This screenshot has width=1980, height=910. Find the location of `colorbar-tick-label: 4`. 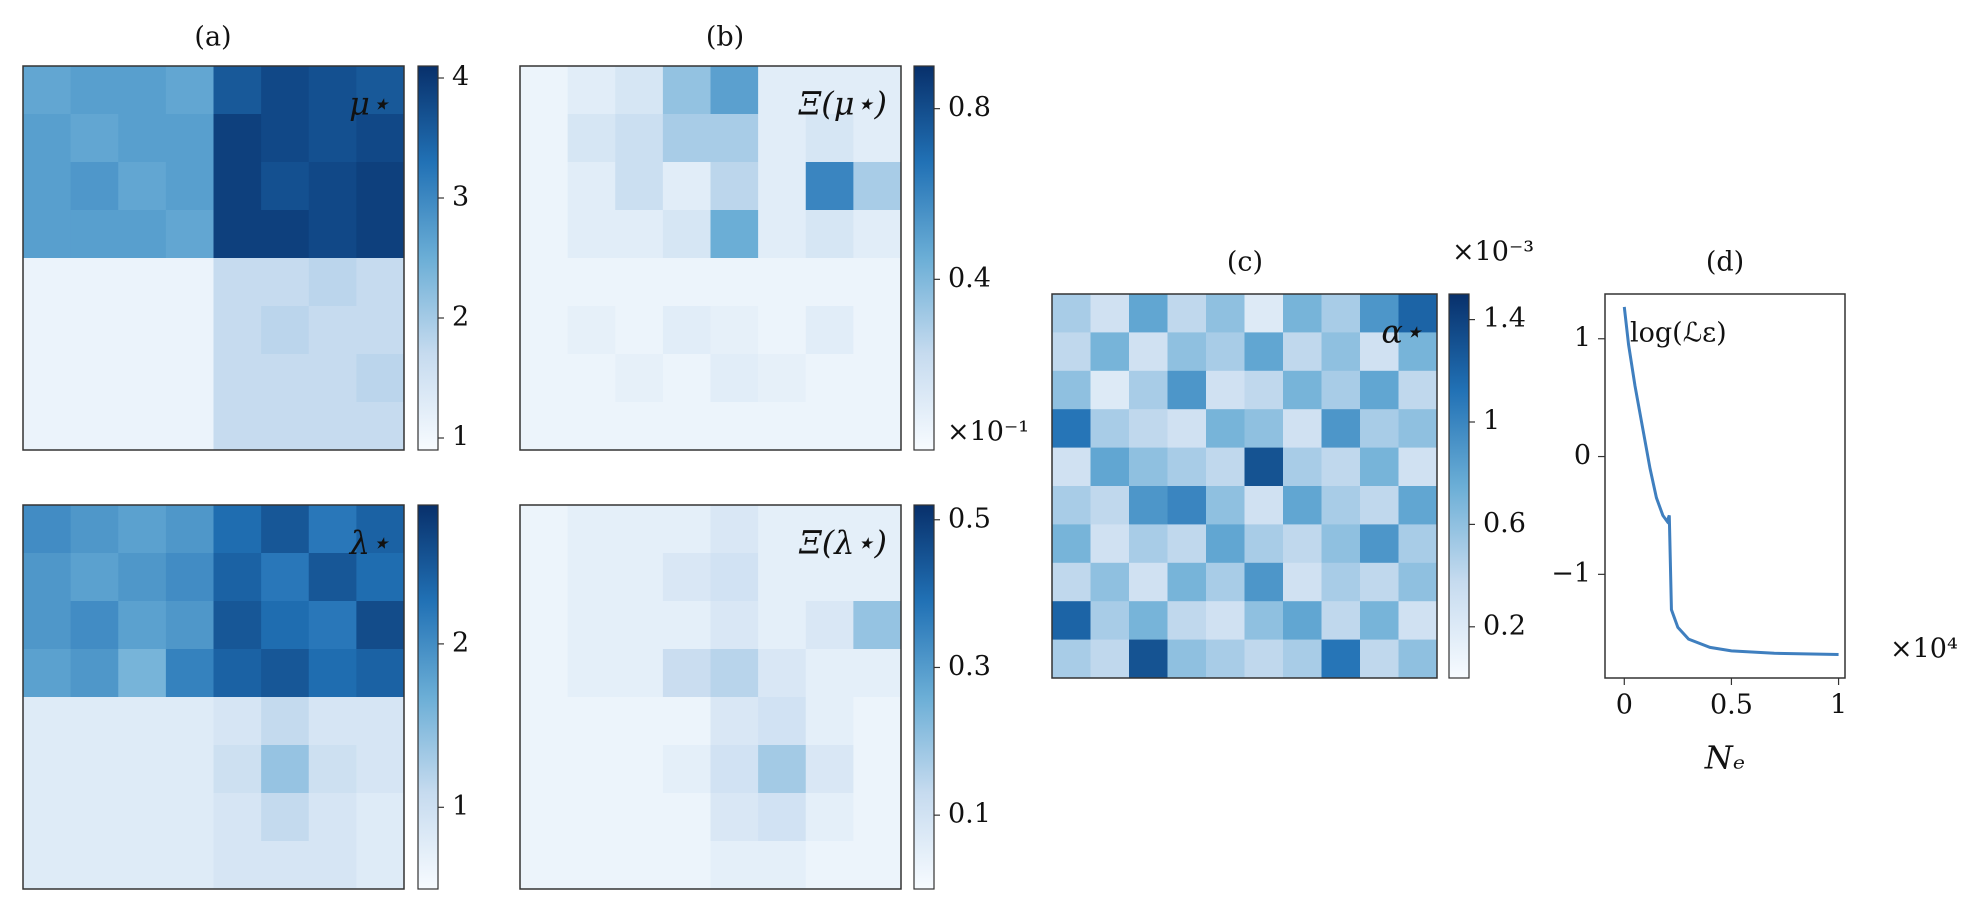

colorbar-tick-label: 4 is located at coordinates (460, 77).